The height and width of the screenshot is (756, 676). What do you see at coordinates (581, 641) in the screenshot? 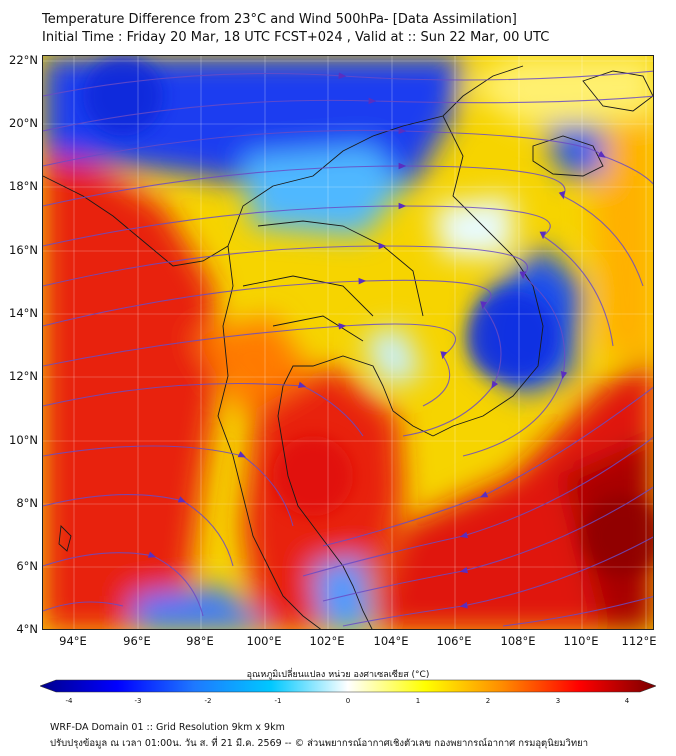
I see `lon-label: 110°E` at bounding box center [581, 641].